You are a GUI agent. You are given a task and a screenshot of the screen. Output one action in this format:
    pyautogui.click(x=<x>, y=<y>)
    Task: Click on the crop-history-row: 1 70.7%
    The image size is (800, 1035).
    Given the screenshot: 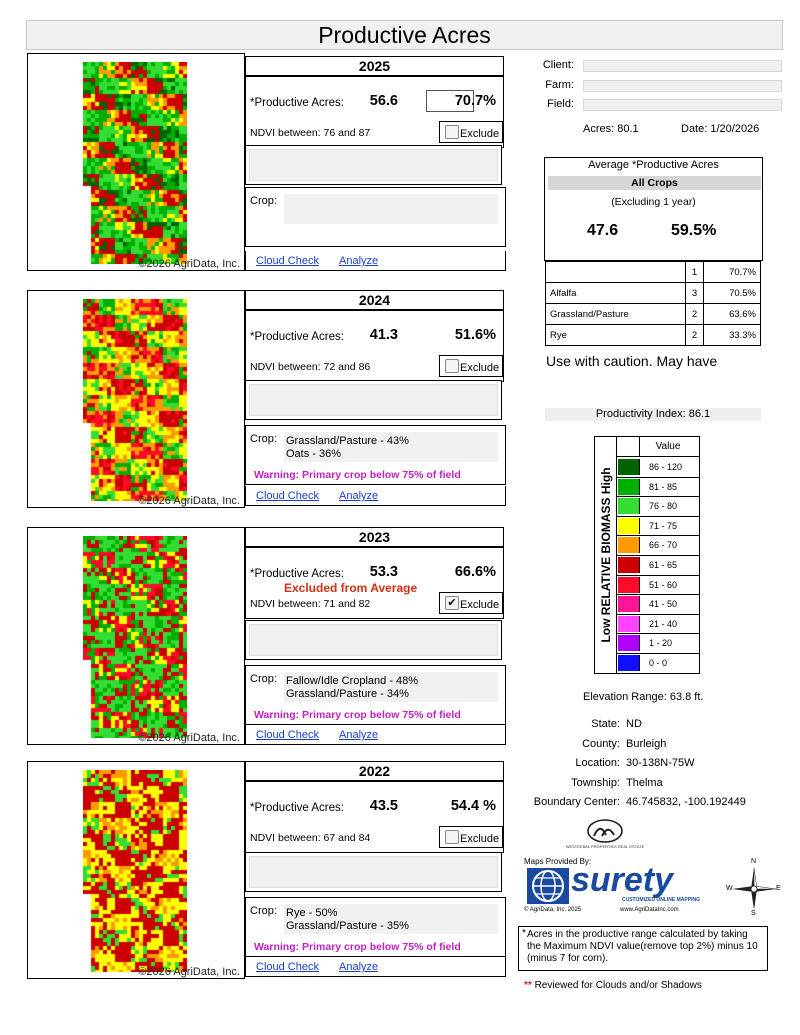 What is the action you would take?
    pyautogui.click(x=653, y=272)
    